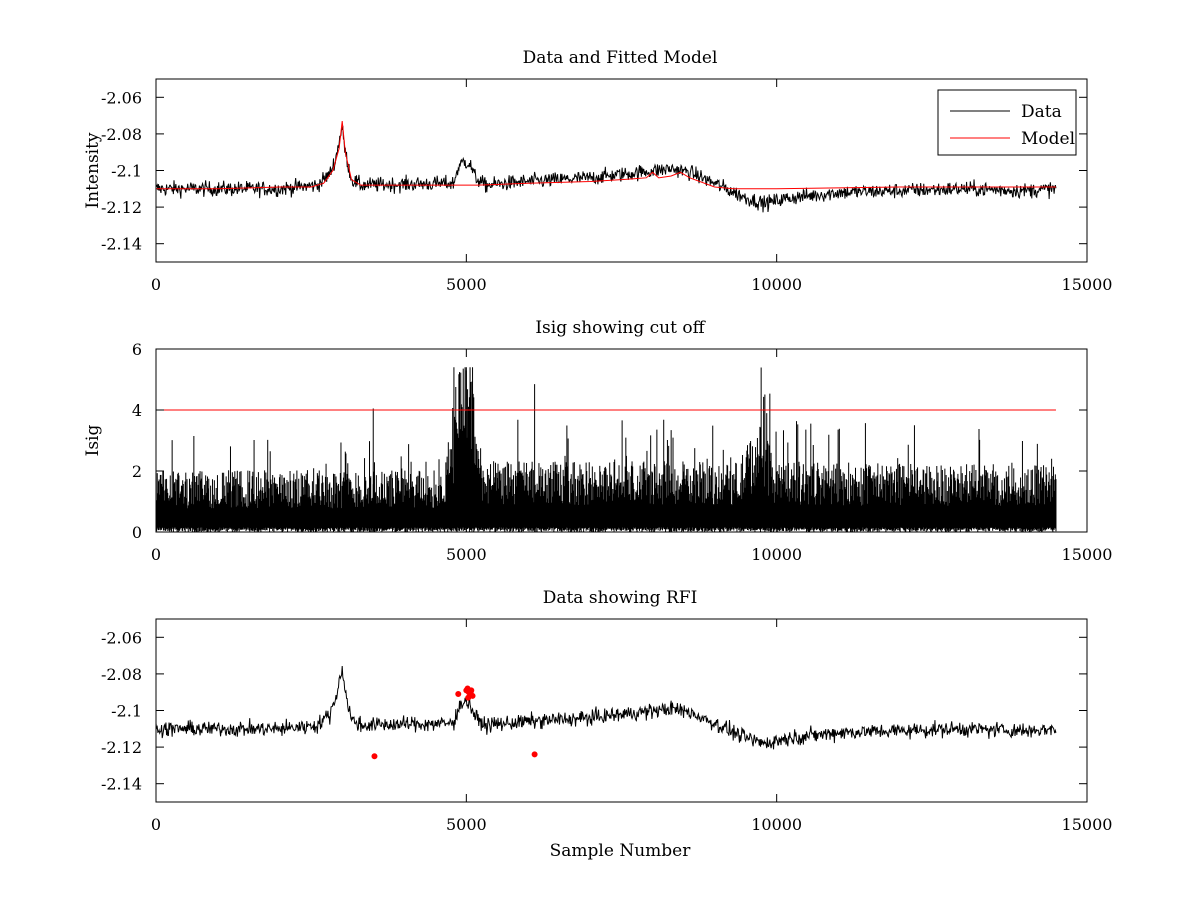 This screenshot has height=900, width=1200. Describe the element at coordinates (137, 532) in the screenshot. I see `y-tick-label: 0` at that location.